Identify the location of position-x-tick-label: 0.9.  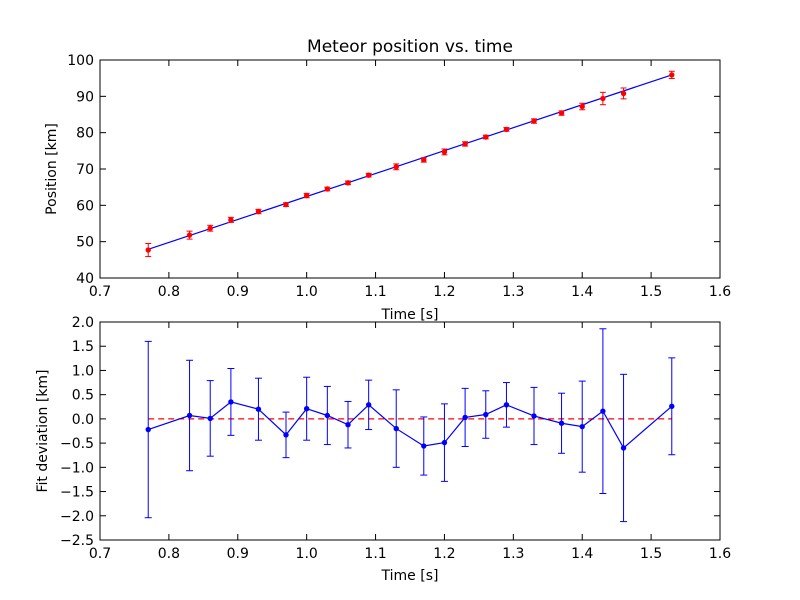
(238, 292).